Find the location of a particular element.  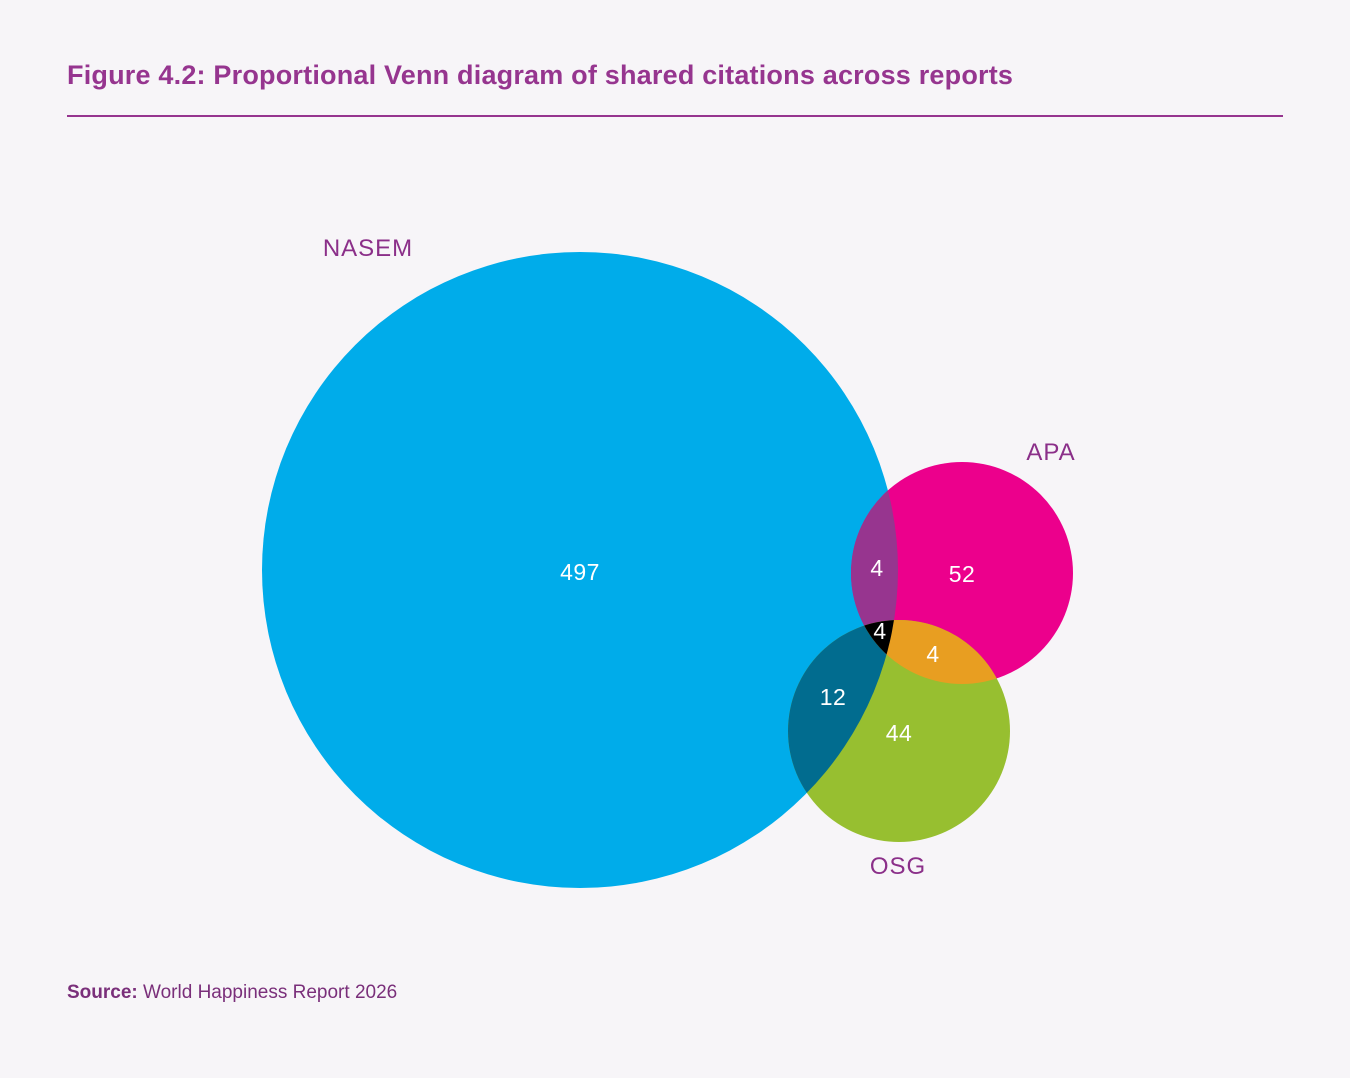

apa-osg-overlap is located at coordinates (930, 652).